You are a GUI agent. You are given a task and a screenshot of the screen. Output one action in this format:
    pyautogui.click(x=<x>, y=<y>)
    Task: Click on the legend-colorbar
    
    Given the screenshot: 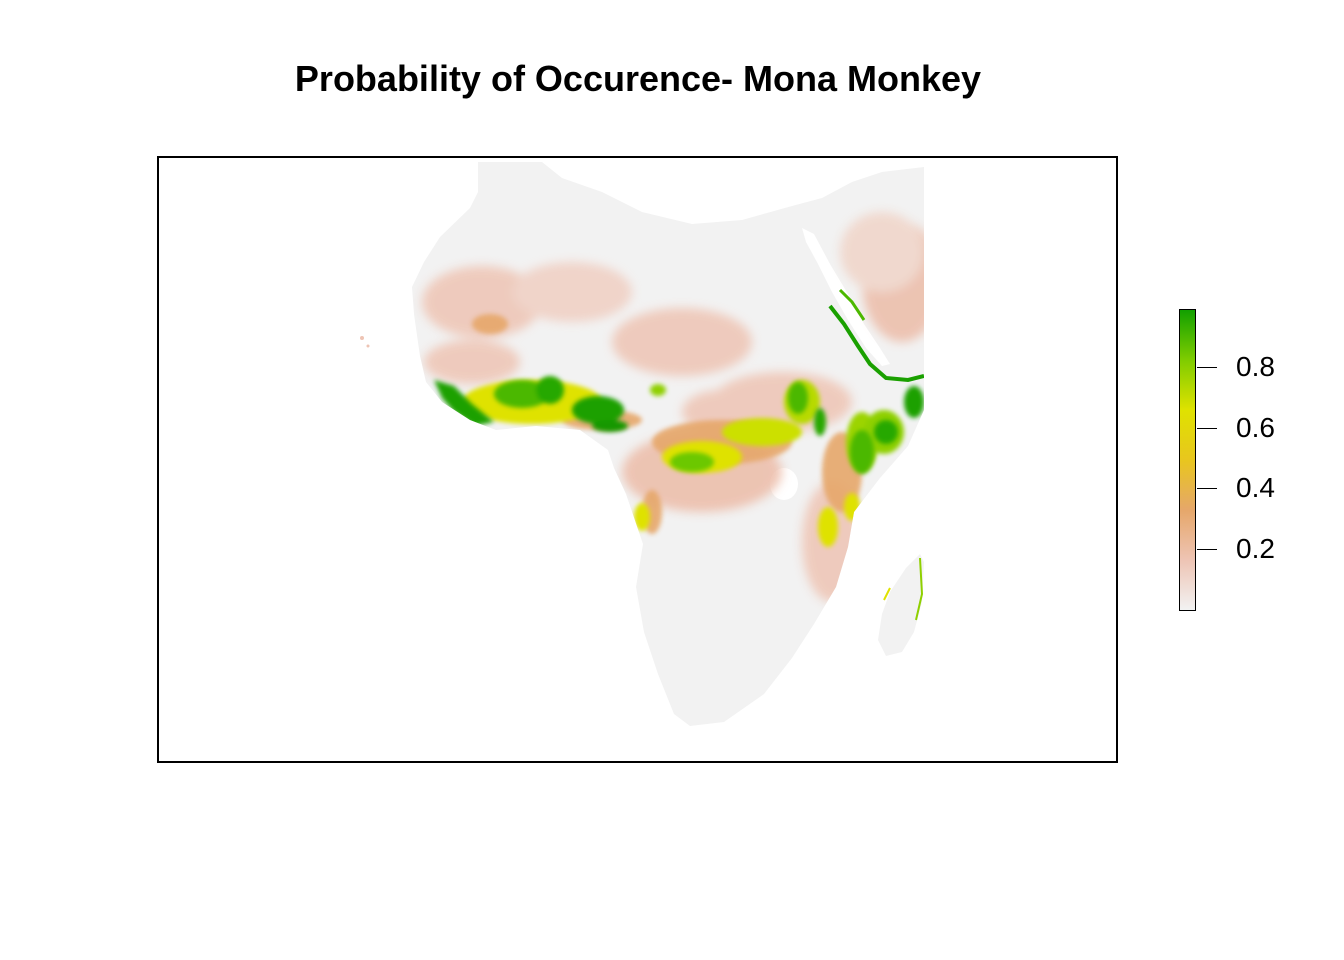 What is the action you would take?
    pyautogui.click(x=1187, y=460)
    